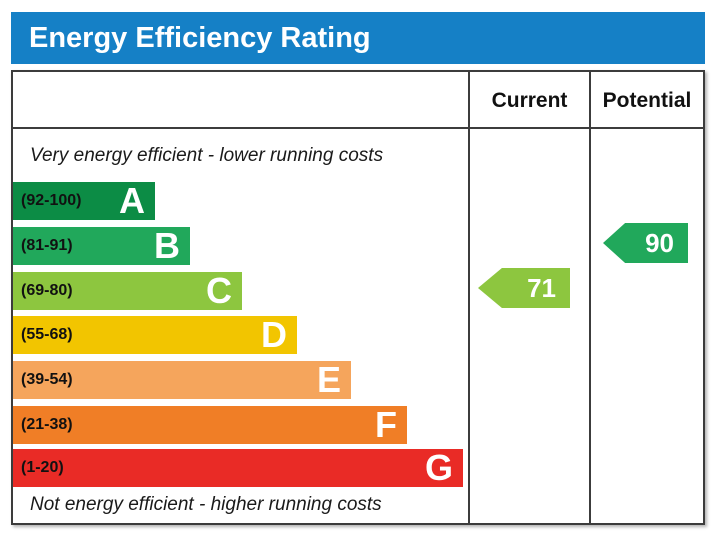 Image resolution: width=720 pixels, height=540 pixels. Describe the element at coordinates (590, 297) in the screenshot. I see `column-divider-potential` at that location.